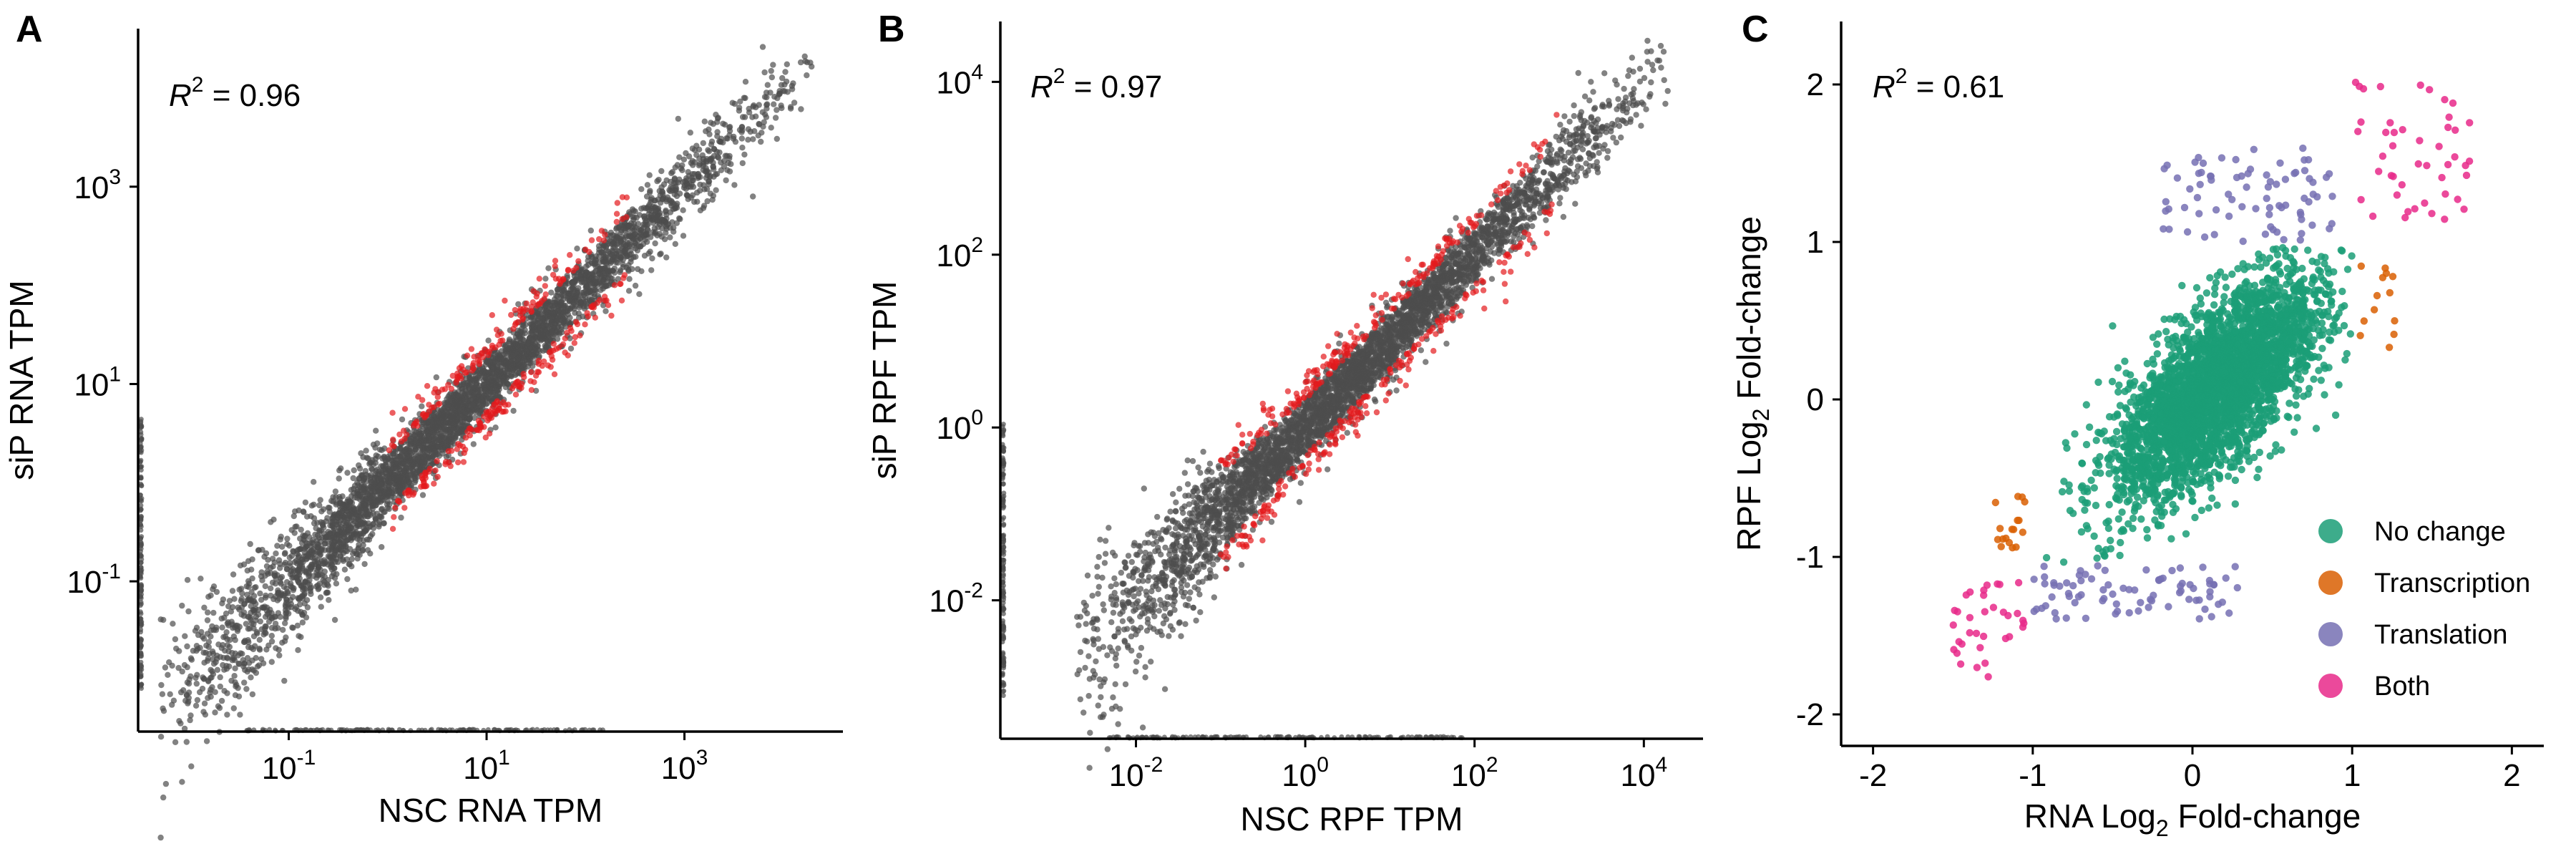 Image resolution: width=2576 pixels, height=859 pixels. I want to click on r2-superscript: 2, so click(198, 85).